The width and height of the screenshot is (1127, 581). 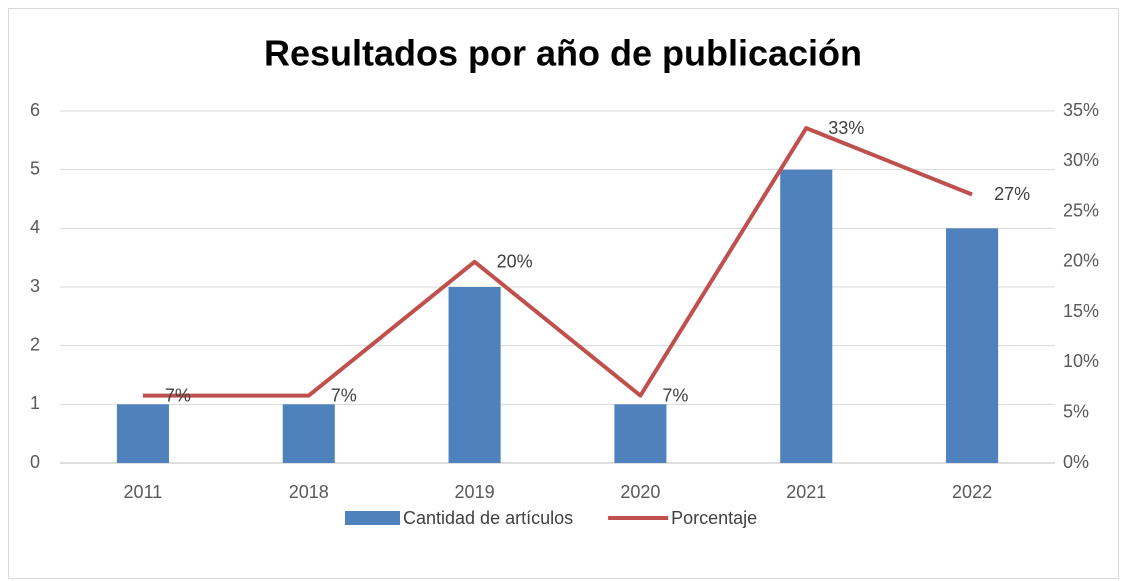 What do you see at coordinates (372, 518) in the screenshot?
I see `legend-swatch` at bounding box center [372, 518].